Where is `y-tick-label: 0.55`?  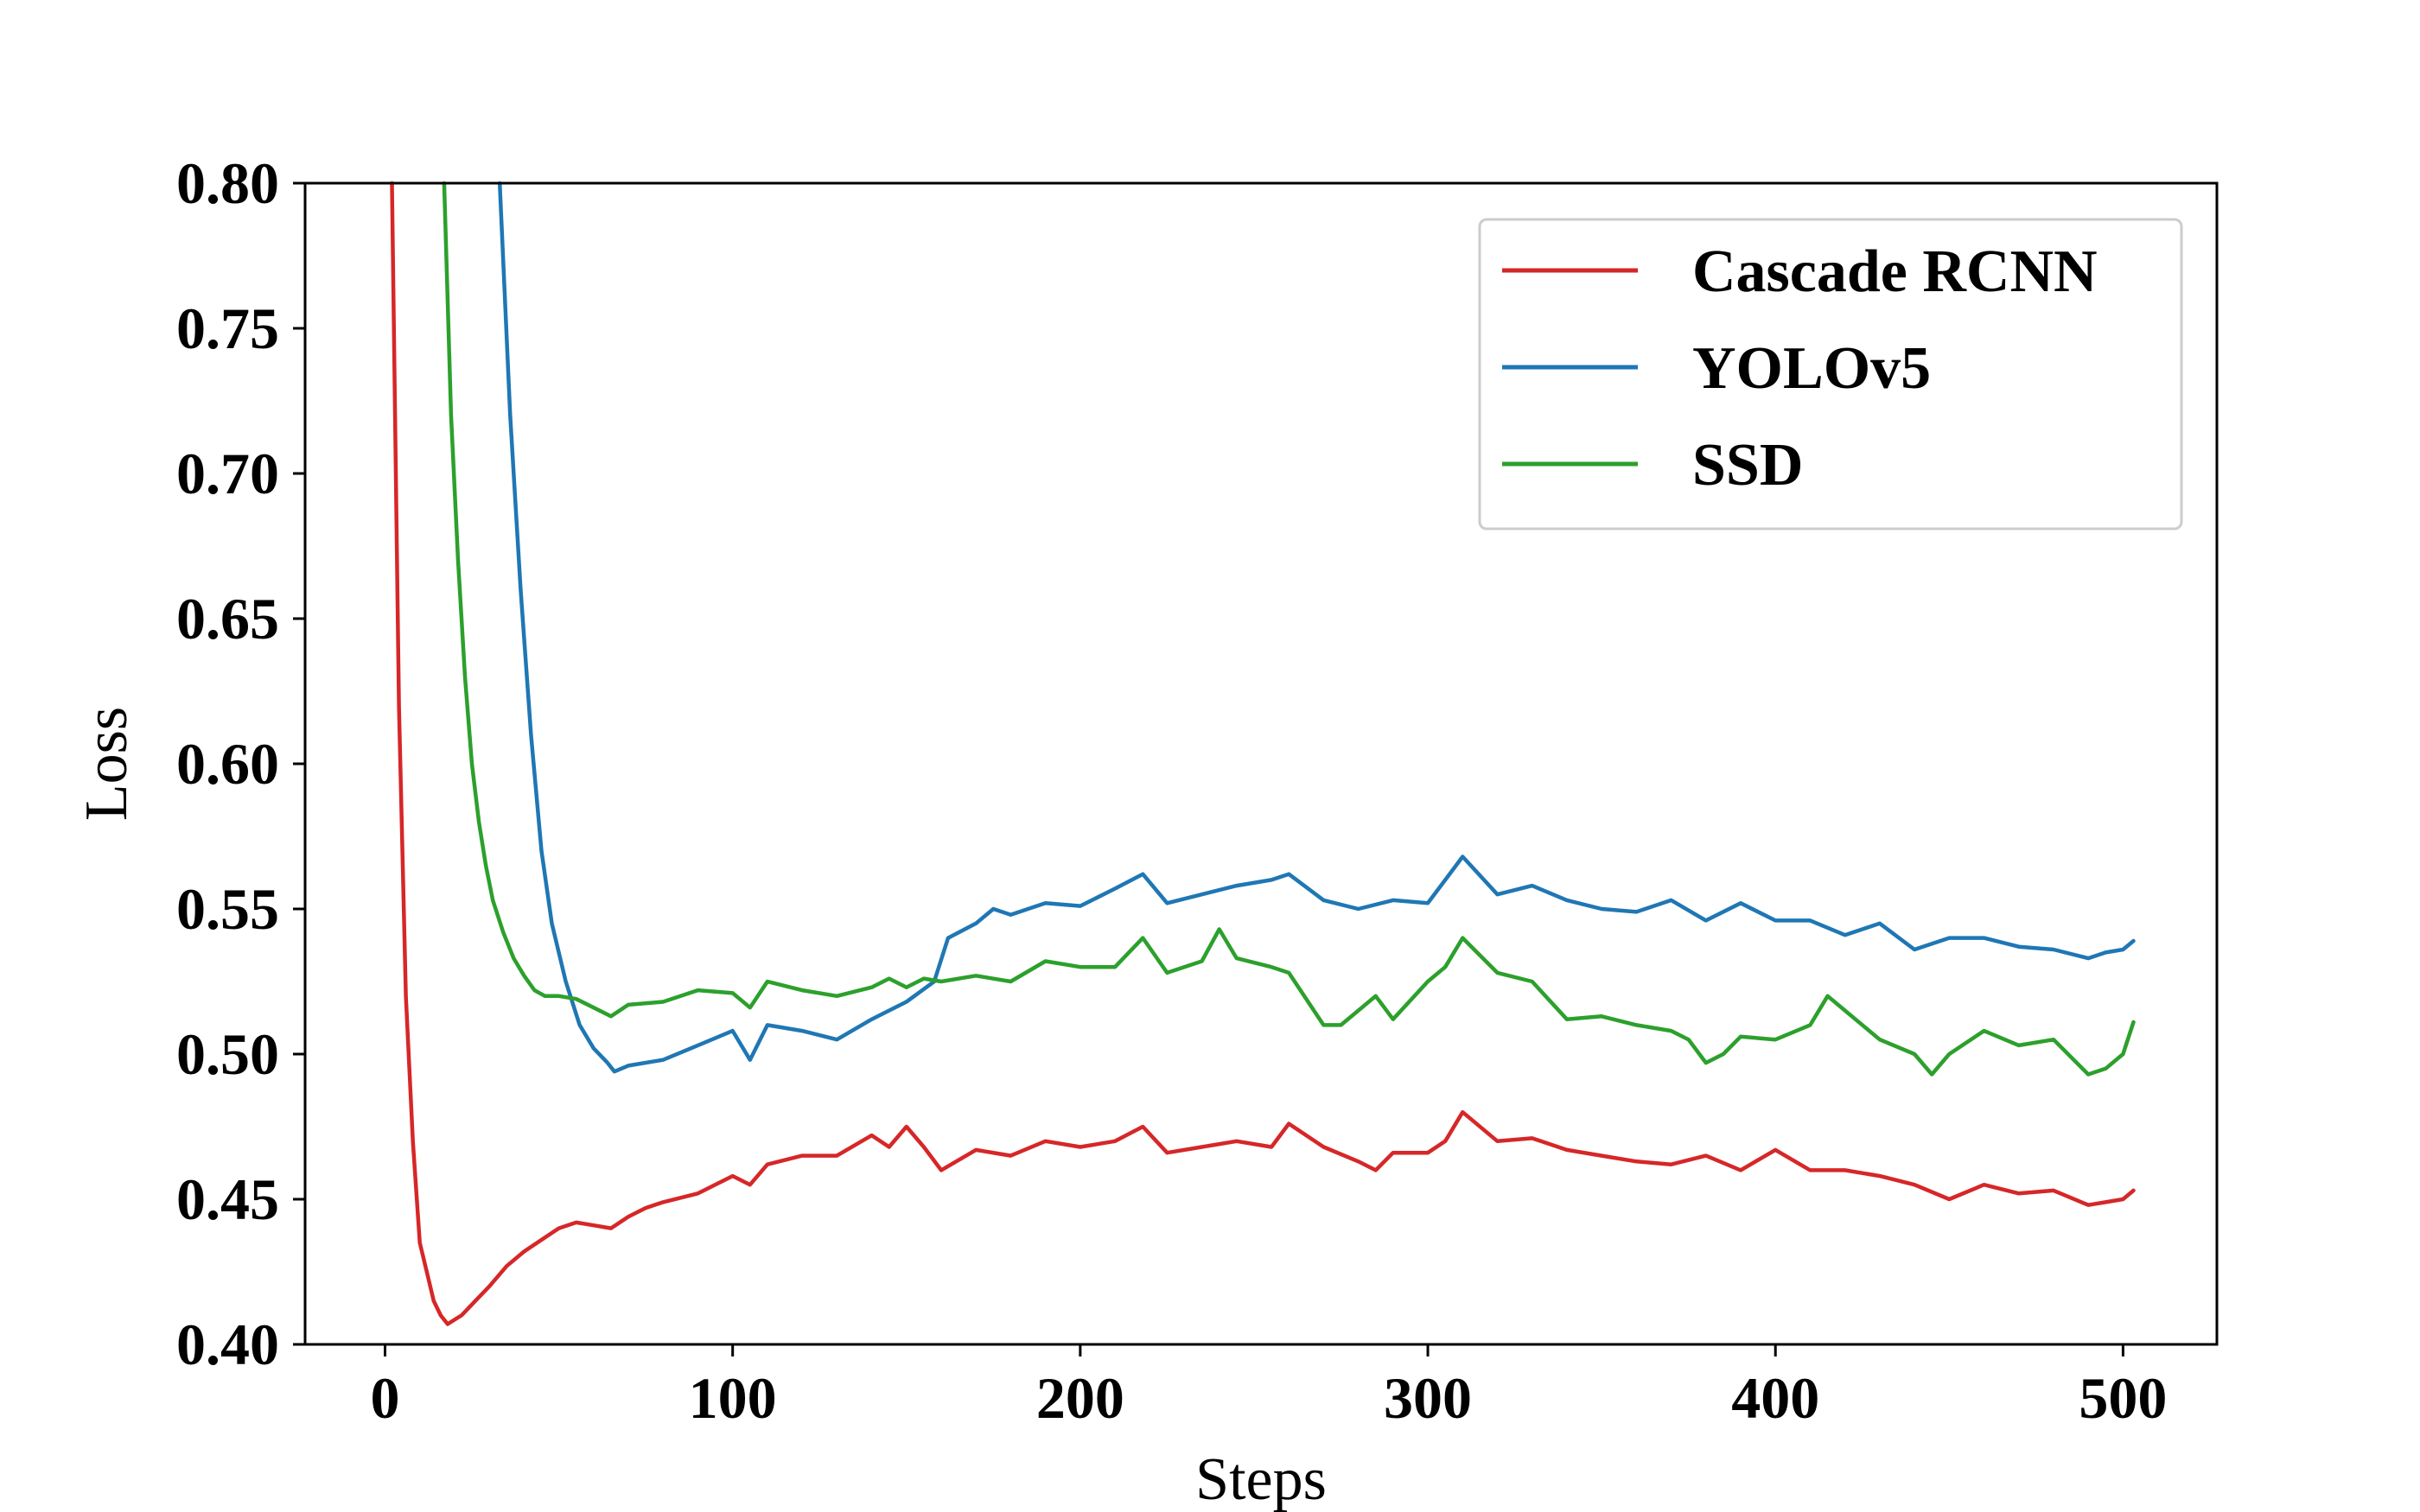 y-tick-label: 0.55 is located at coordinates (227, 909).